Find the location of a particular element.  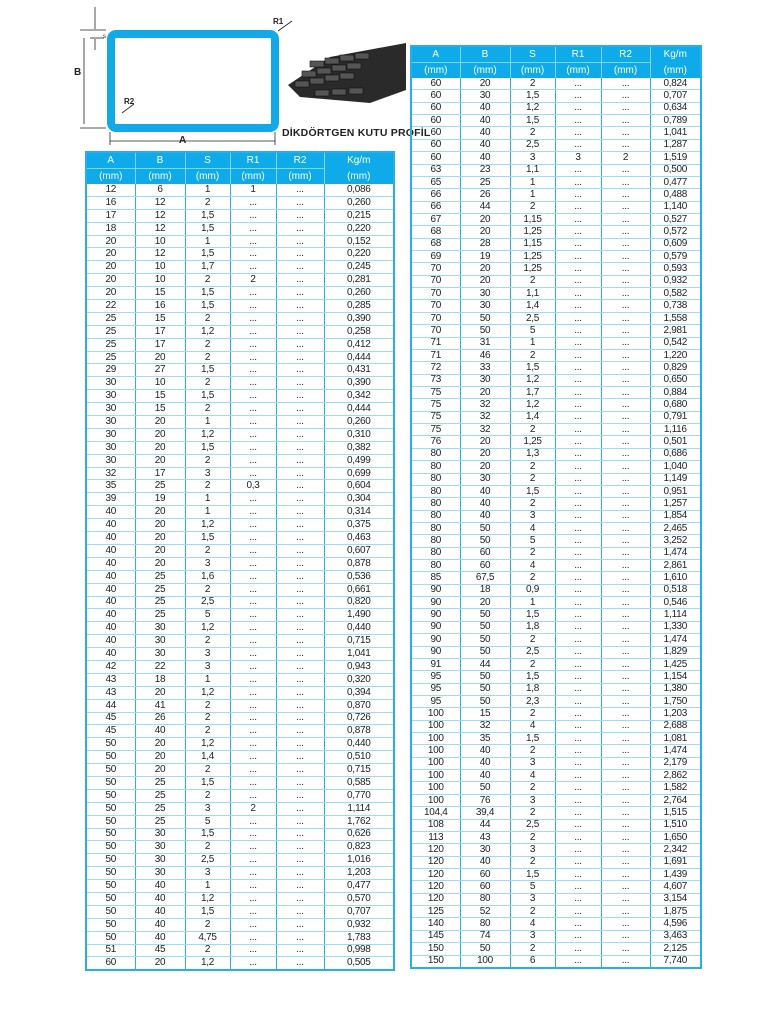

cell-kg-per-m: 0,884 is located at coordinates (675, 393).